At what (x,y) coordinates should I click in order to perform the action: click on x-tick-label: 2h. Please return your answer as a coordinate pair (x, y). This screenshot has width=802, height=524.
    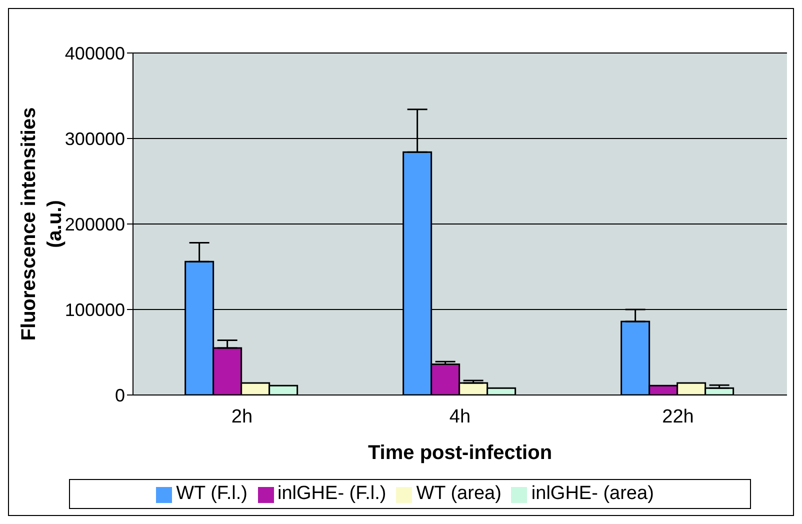
    Looking at the image, I should click on (242, 417).